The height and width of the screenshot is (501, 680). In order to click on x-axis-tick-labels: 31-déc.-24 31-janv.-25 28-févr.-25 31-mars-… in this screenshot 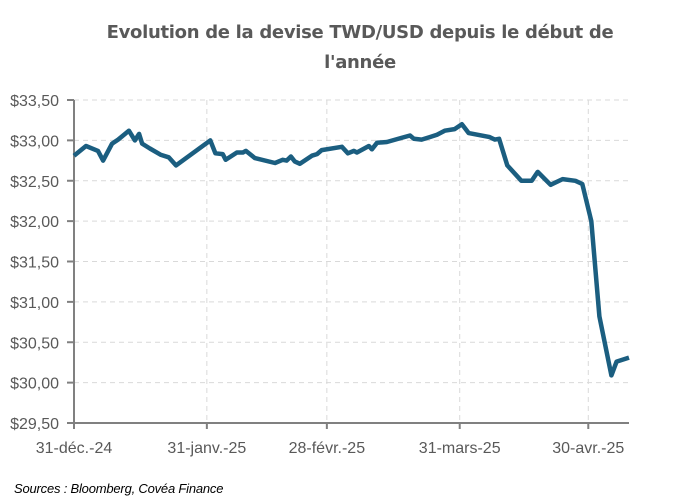, I will do `click(330, 448)`.